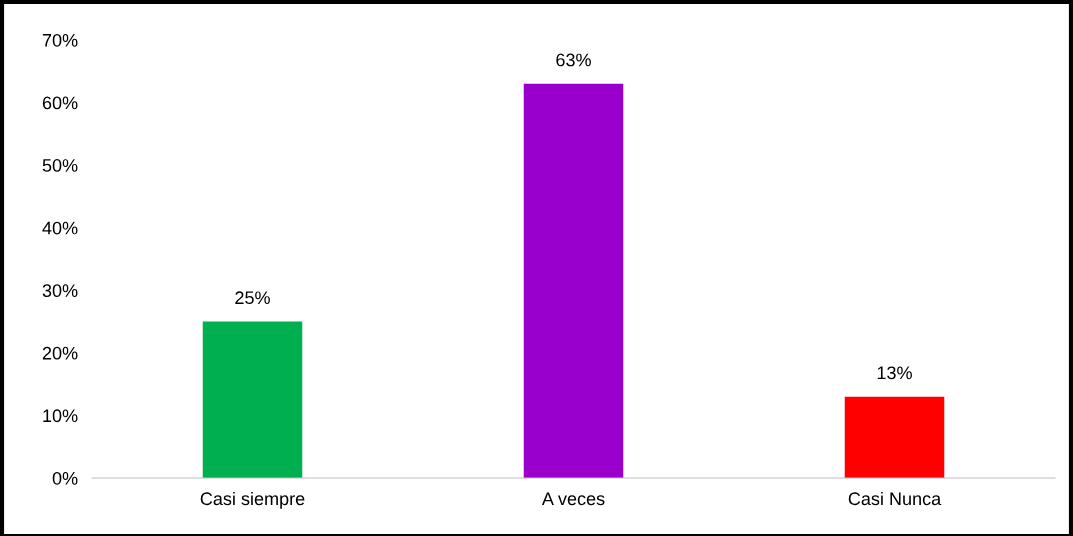 This screenshot has height=536, width=1073. I want to click on y-tick-label: 60%, so click(60, 103).